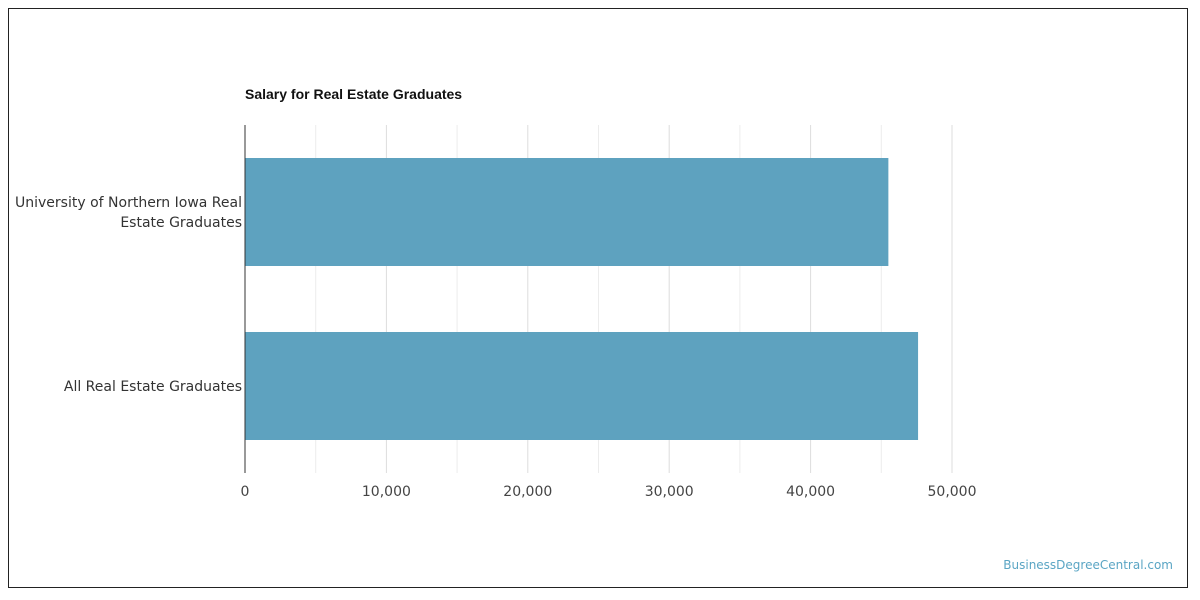 This screenshot has height=600, width=1200. Describe the element at coordinates (386, 492) in the screenshot. I see `x-tick-label: 10,000` at that location.